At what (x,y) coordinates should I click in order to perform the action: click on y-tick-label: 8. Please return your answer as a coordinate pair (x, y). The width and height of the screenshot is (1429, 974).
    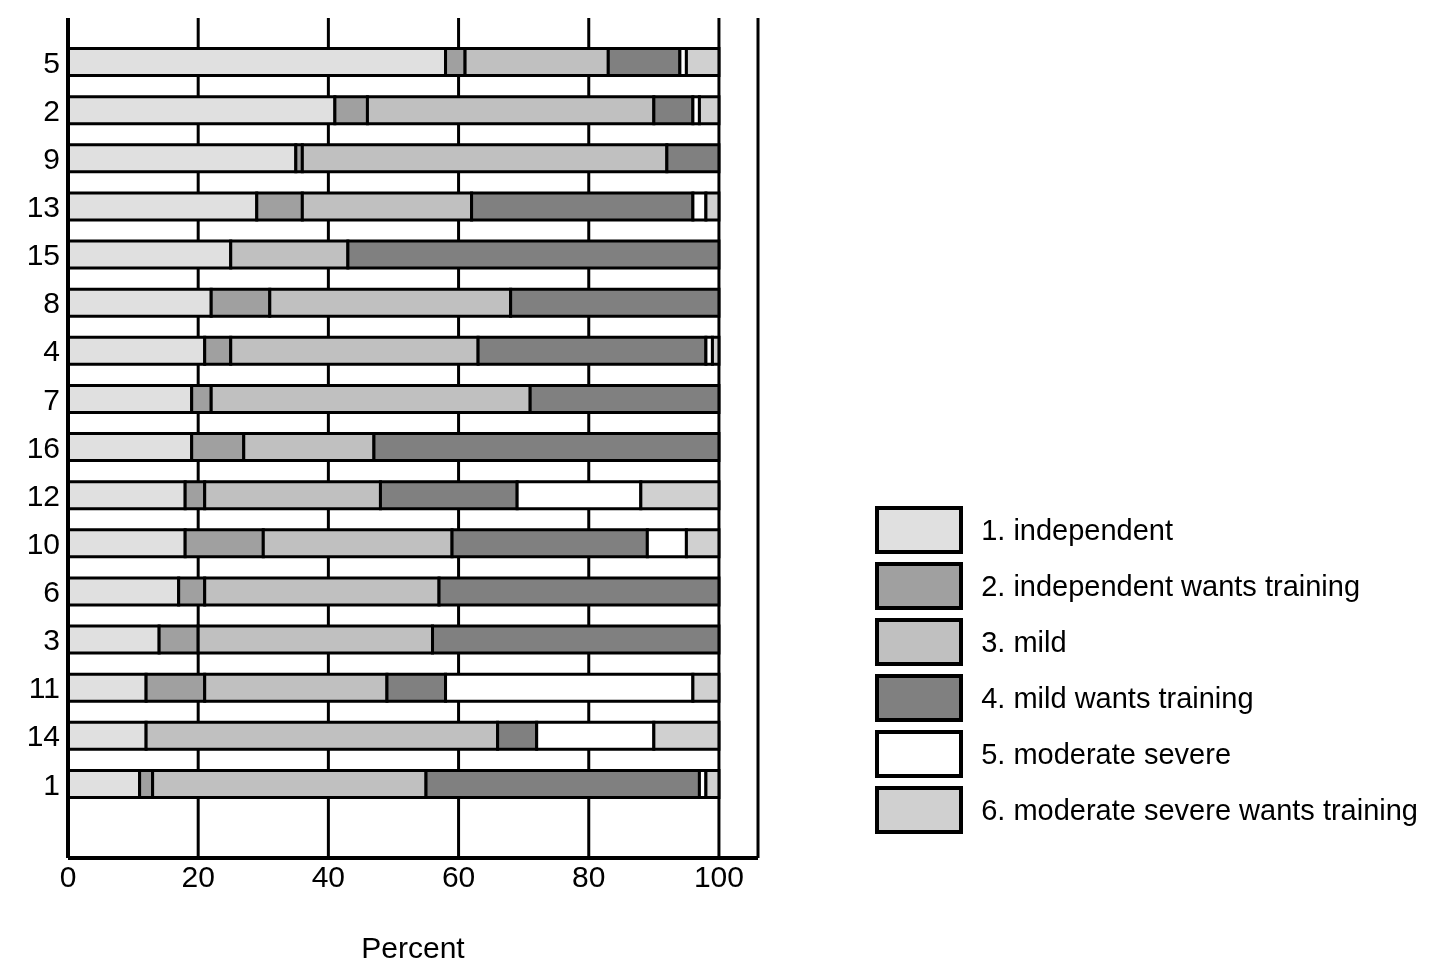
    Looking at the image, I should click on (51, 303).